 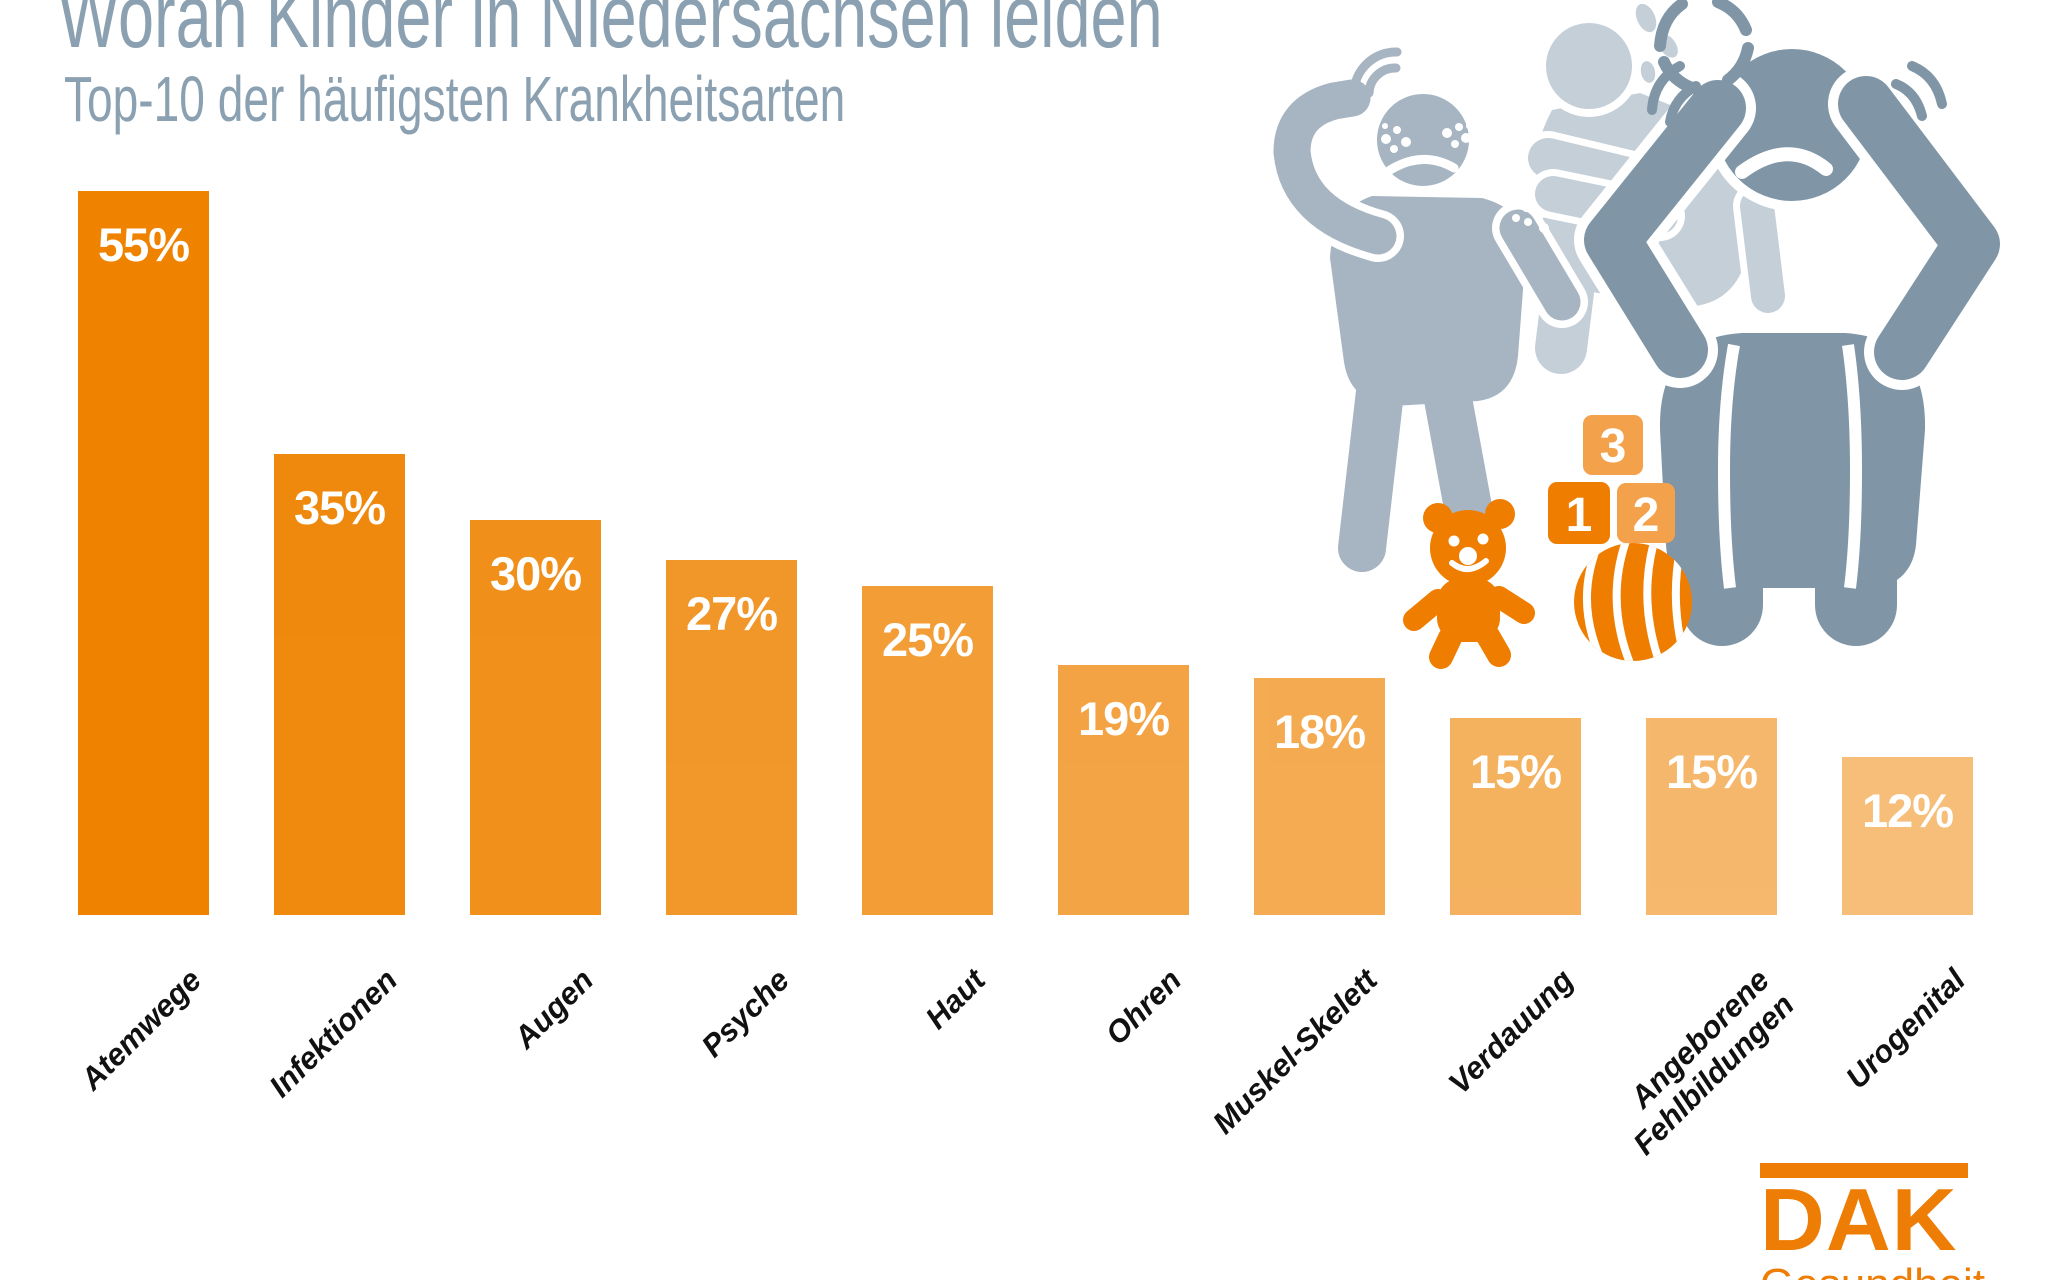 I want to click on block-number: 1, so click(x=1579, y=515).